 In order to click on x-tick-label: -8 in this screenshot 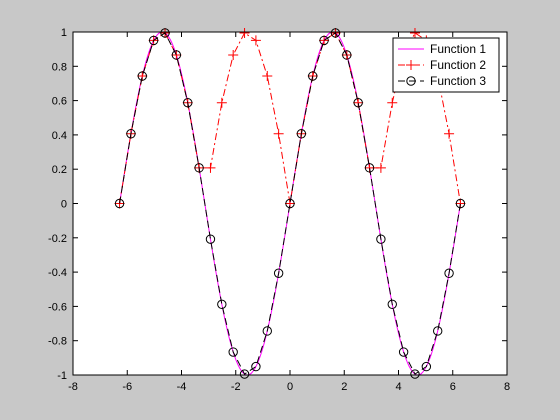, I will do `click(73, 387)`.